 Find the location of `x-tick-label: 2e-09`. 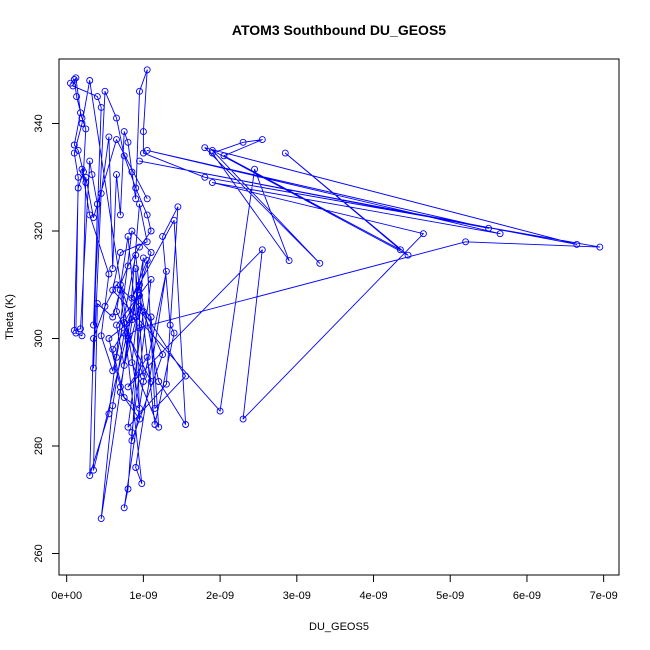

x-tick-label: 2e-09 is located at coordinates (220, 596).